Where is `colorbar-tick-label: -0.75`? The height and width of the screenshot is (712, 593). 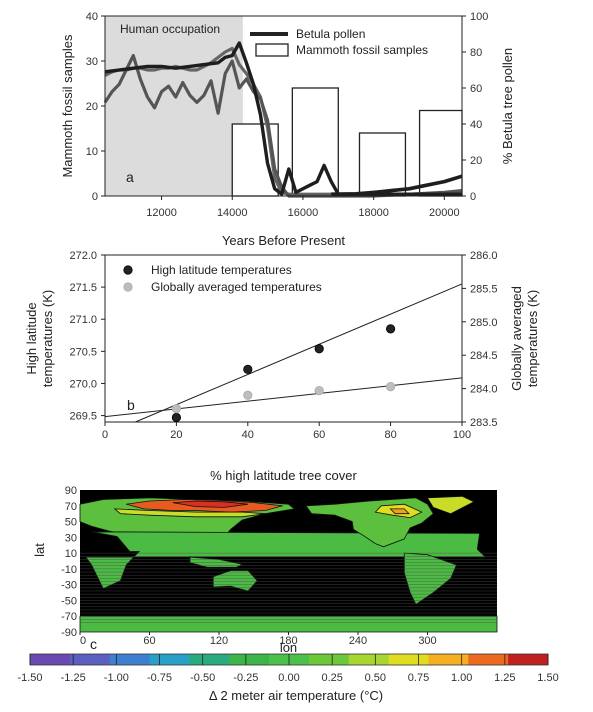
colorbar-tick-label: -0.75 is located at coordinates (159, 678).